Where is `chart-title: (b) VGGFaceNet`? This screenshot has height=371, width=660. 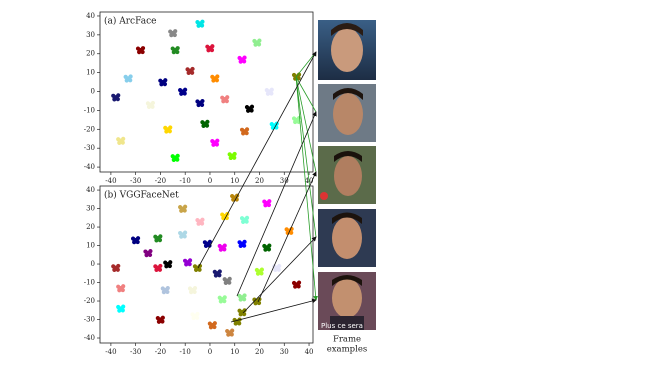
chart-title: (b) VGGFaceNet is located at coordinates (141, 195).